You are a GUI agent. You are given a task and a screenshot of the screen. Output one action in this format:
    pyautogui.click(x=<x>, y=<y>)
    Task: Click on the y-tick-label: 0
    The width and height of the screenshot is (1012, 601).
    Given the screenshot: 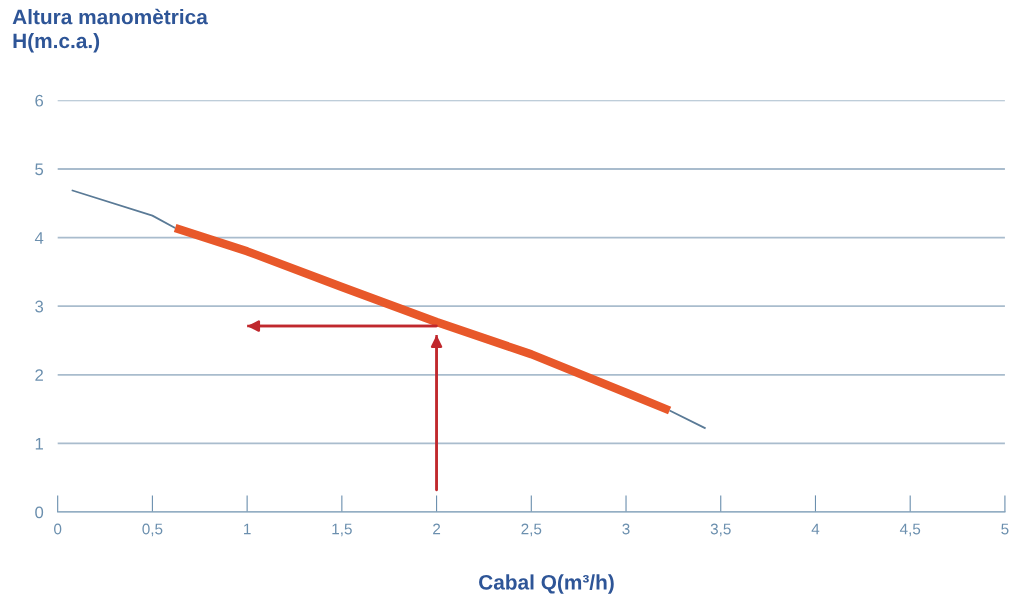 What is the action you would take?
    pyautogui.click(x=39, y=512)
    